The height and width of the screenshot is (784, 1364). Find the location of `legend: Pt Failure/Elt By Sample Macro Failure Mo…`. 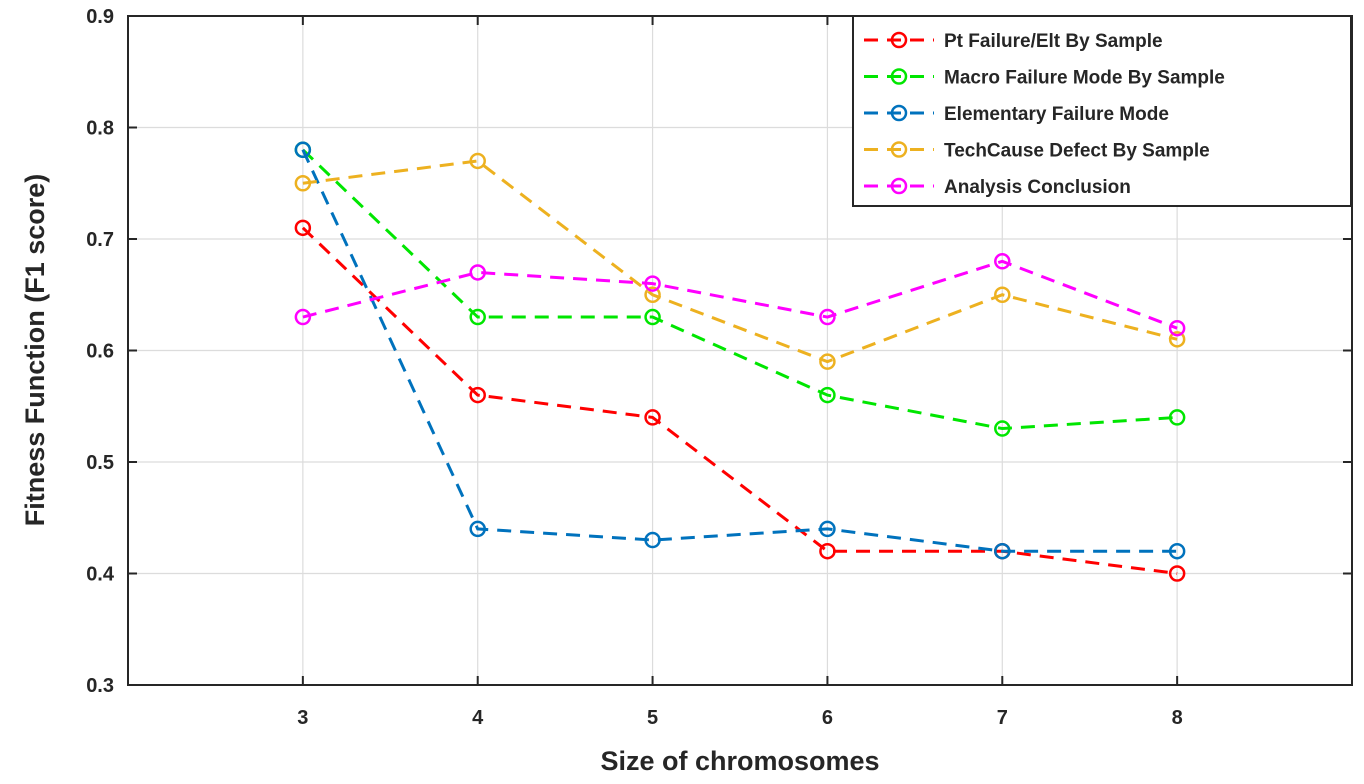

legend: Pt Failure/Elt By Sample Macro Failure Mo… is located at coordinates (1102, 111).